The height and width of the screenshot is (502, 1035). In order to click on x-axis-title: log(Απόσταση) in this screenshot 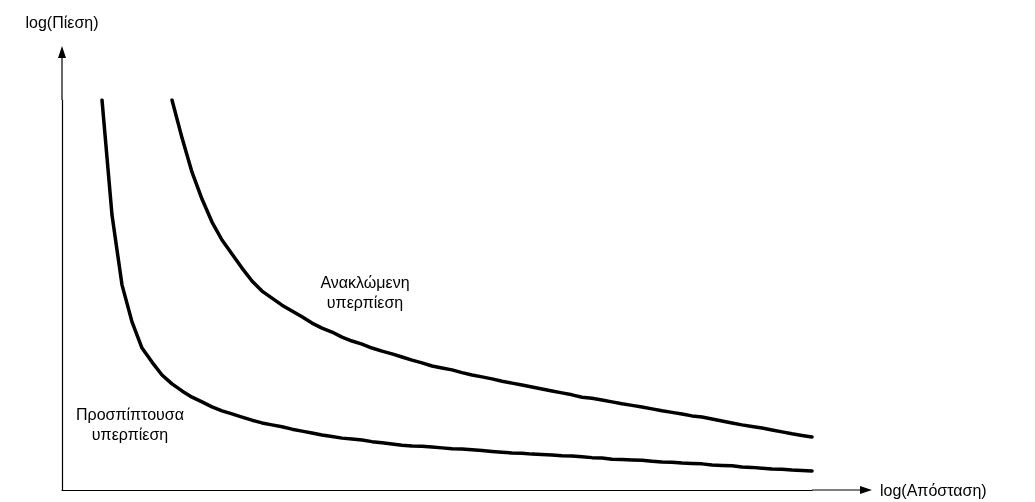, I will do `click(933, 490)`.